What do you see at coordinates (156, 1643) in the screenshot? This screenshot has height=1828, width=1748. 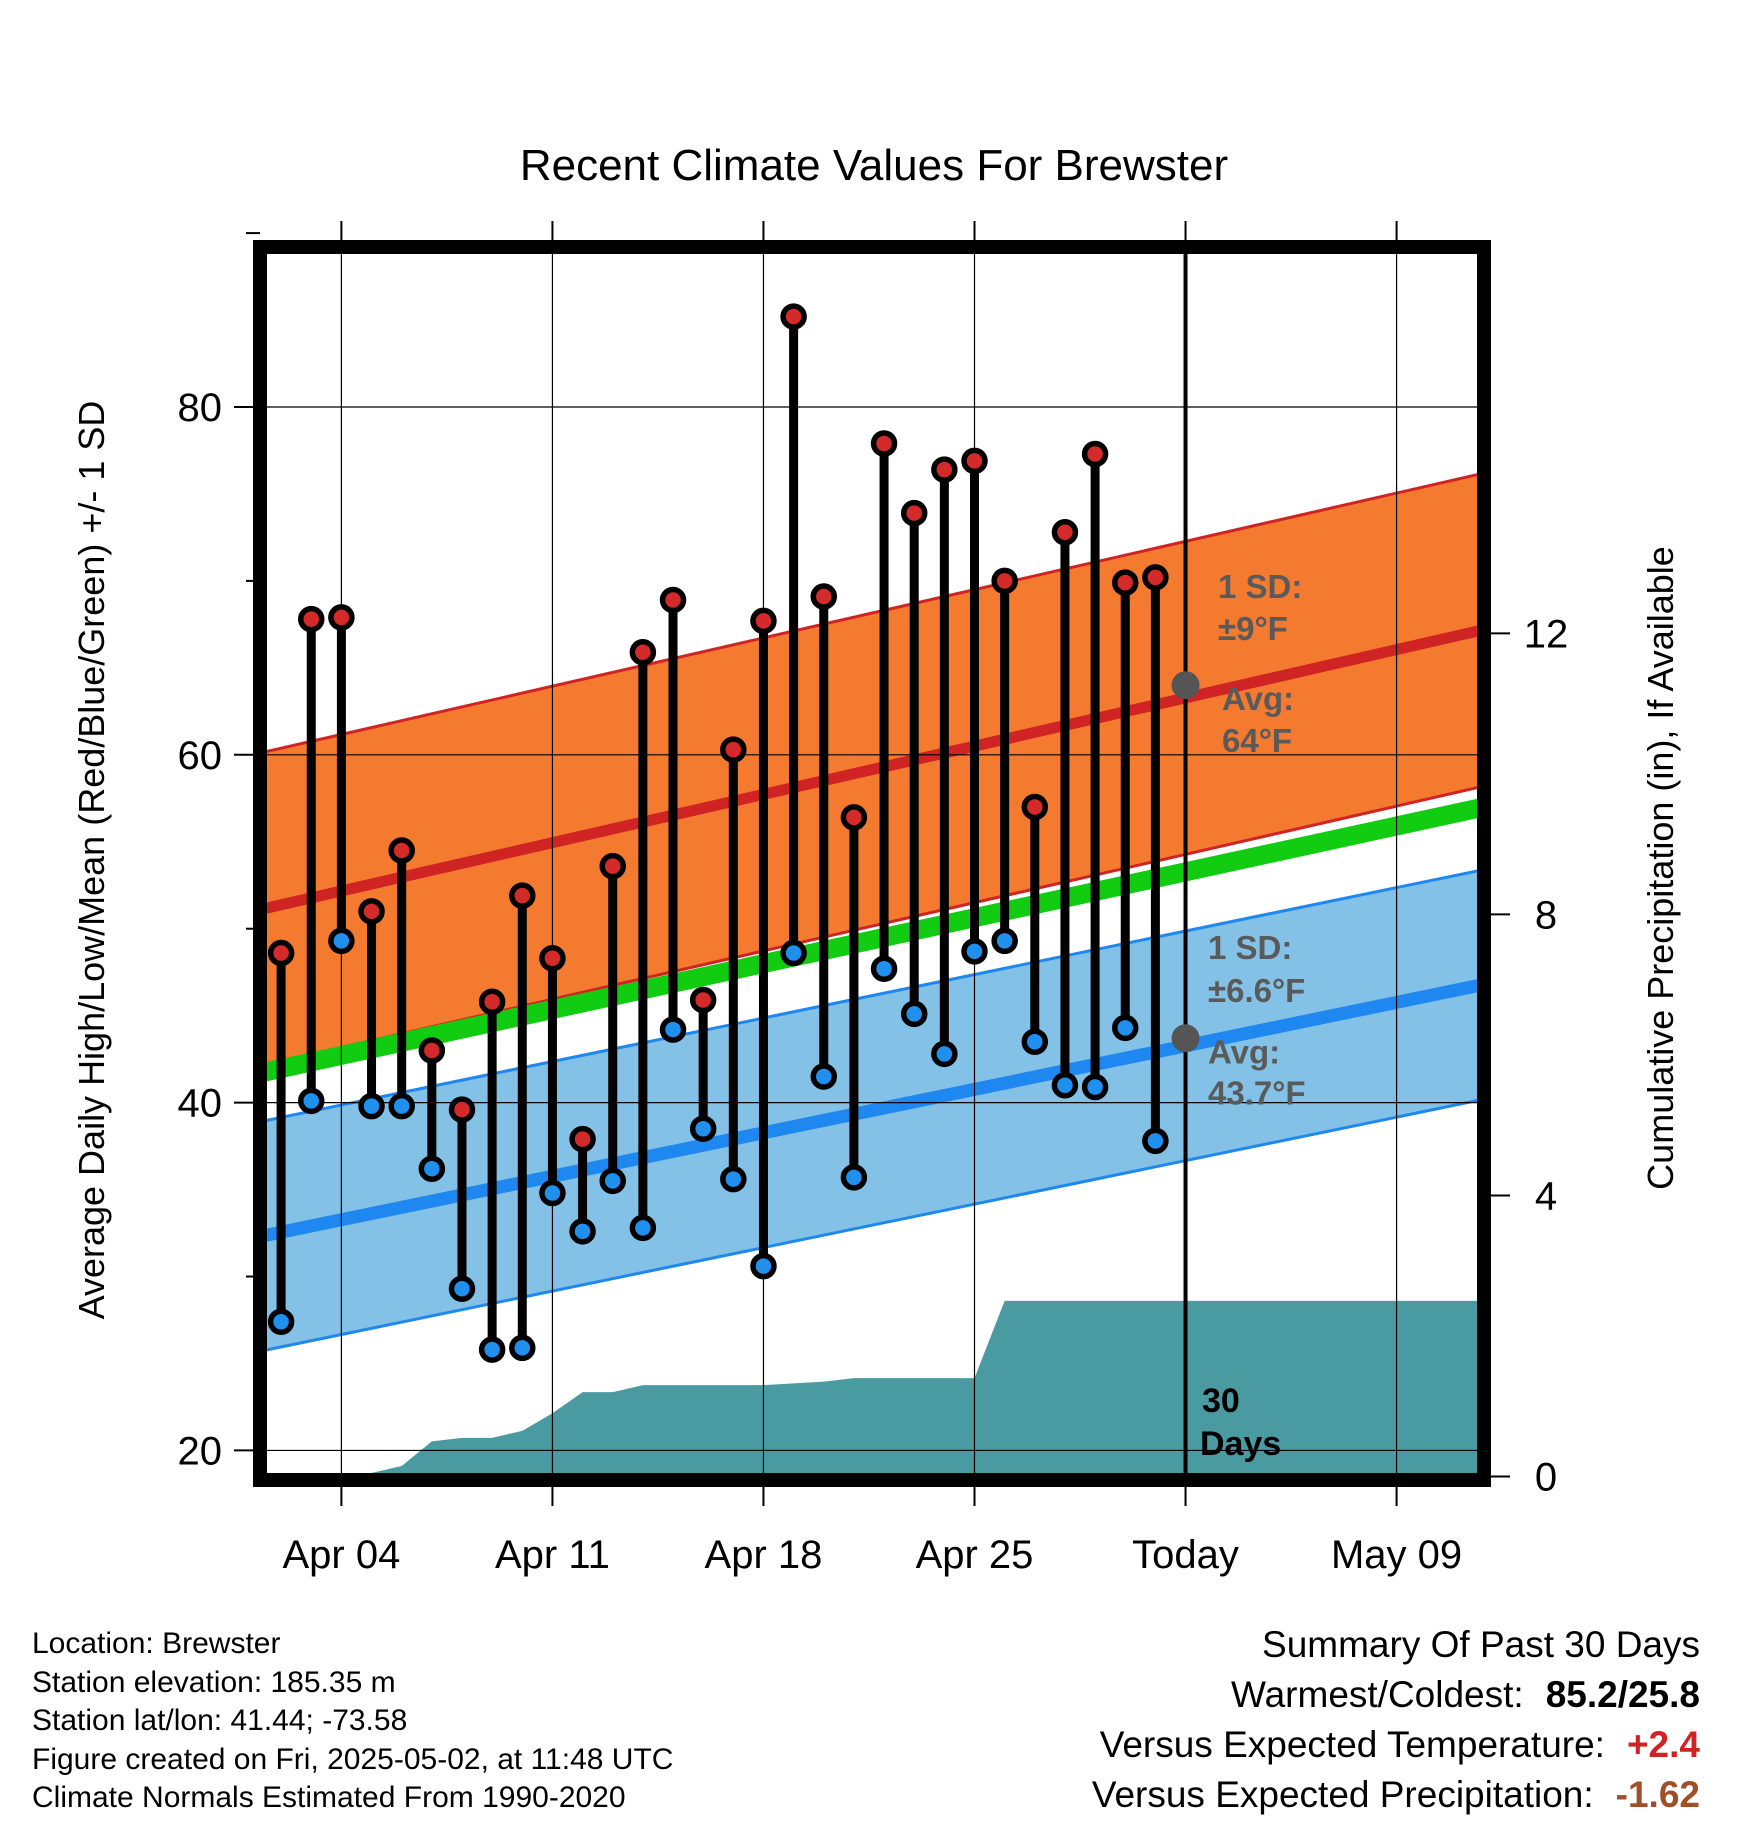 I see `info-location: Location: Brewster` at bounding box center [156, 1643].